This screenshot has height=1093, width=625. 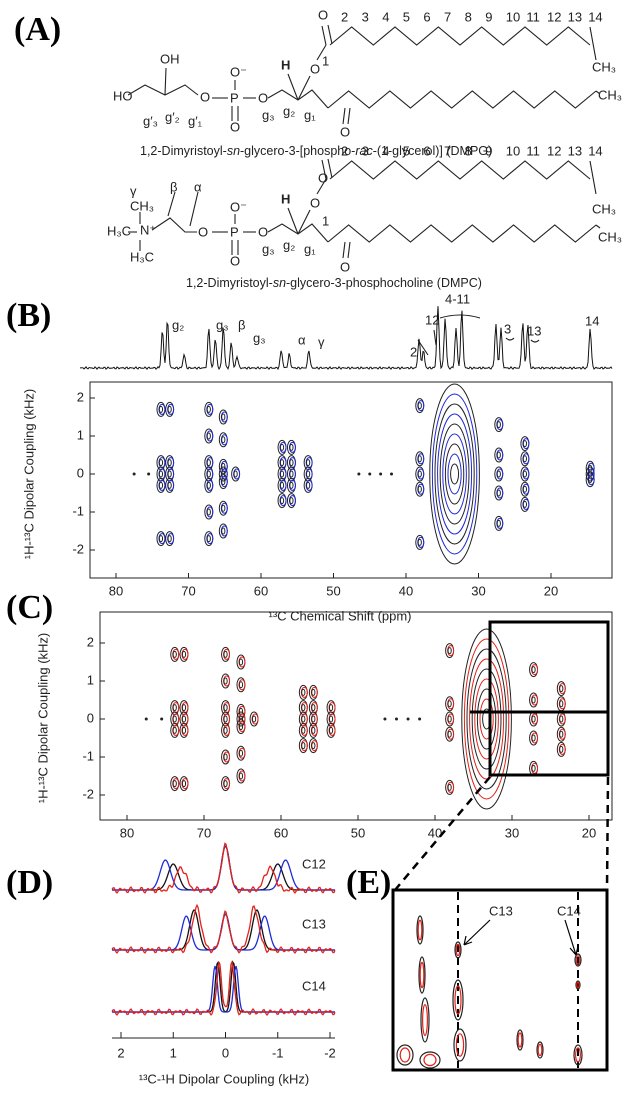 I want to click on spectrum-labels: g₂ g₃ β g₃ α γ 2 12 4-11 3 13 14, so click(x=385, y=325).